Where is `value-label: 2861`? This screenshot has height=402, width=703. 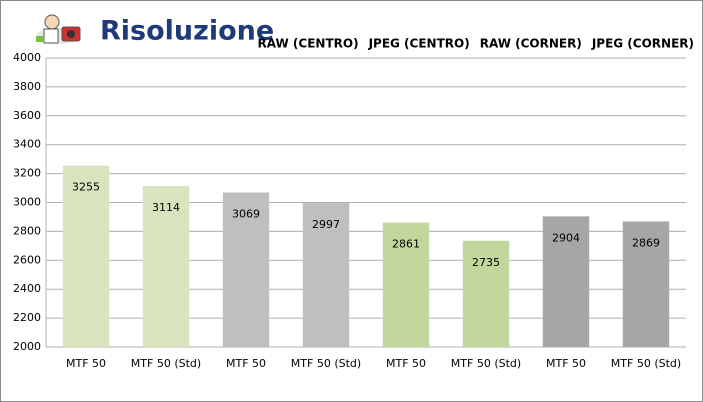 value-label: 2861 is located at coordinates (406, 244).